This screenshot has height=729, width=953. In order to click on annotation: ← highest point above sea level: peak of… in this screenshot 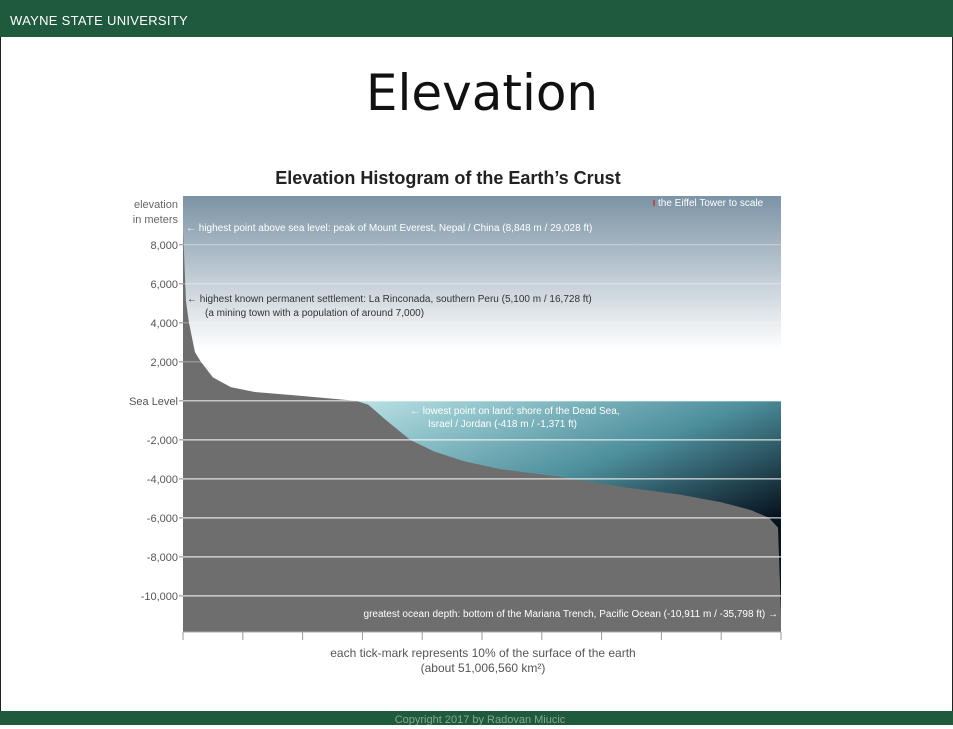, I will do `click(389, 228)`.